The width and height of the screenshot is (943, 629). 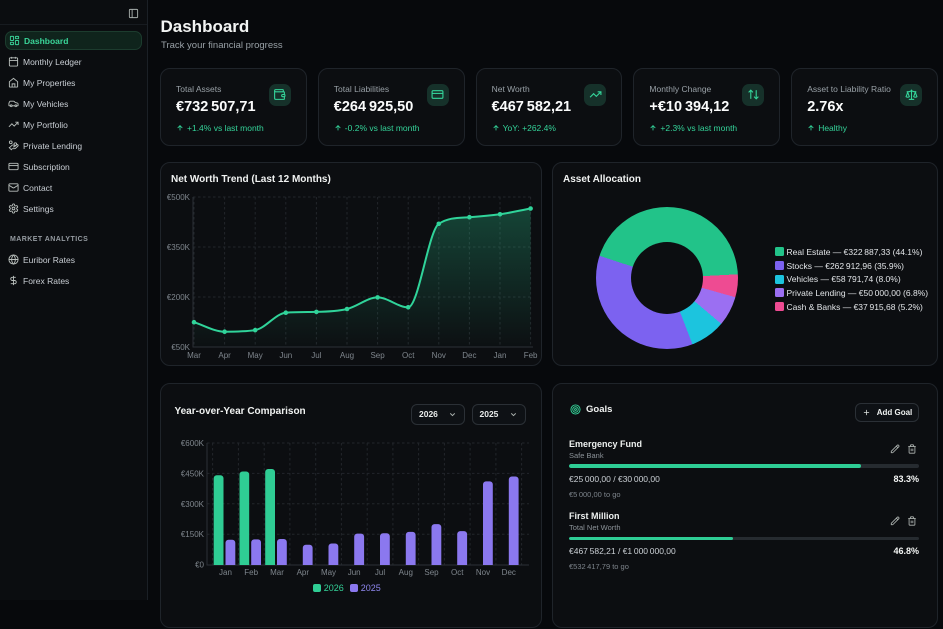 What do you see at coordinates (180, 347) in the screenshot?
I see `svg-text: €50K` at bounding box center [180, 347].